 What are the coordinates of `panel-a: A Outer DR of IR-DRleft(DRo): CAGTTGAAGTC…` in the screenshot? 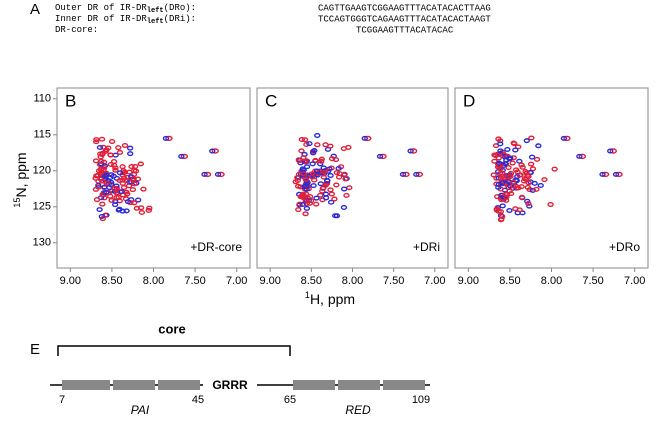 It's located at (260, 18).